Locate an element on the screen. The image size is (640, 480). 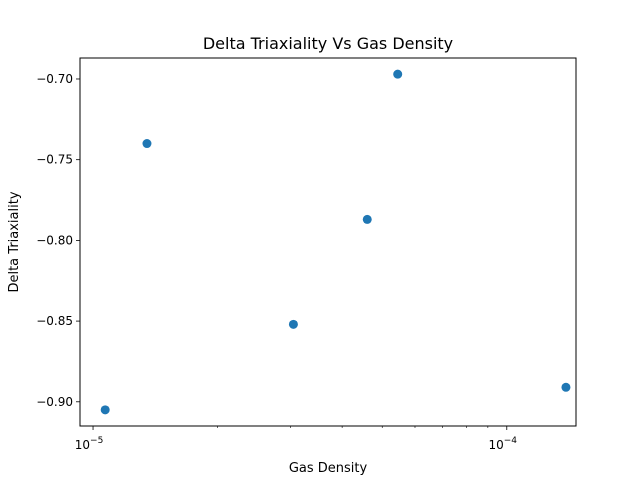
x-tick-label: 10⁻⁴ is located at coordinates (502, 444).